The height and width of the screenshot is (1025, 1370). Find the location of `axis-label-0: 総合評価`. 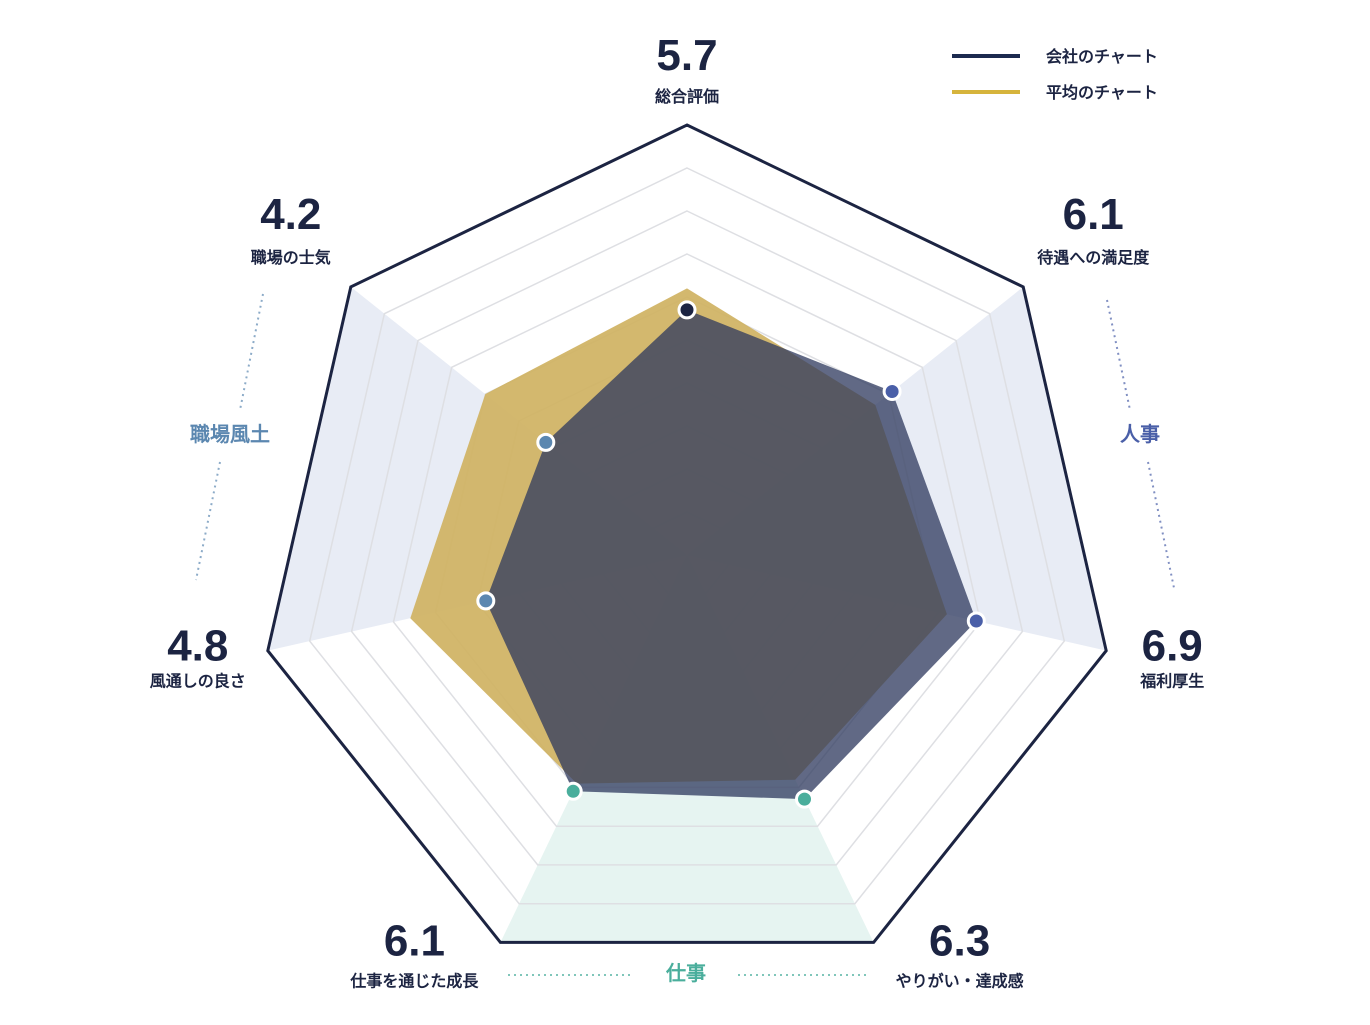

axis-label-0: 総合評価 is located at coordinates (687, 96).